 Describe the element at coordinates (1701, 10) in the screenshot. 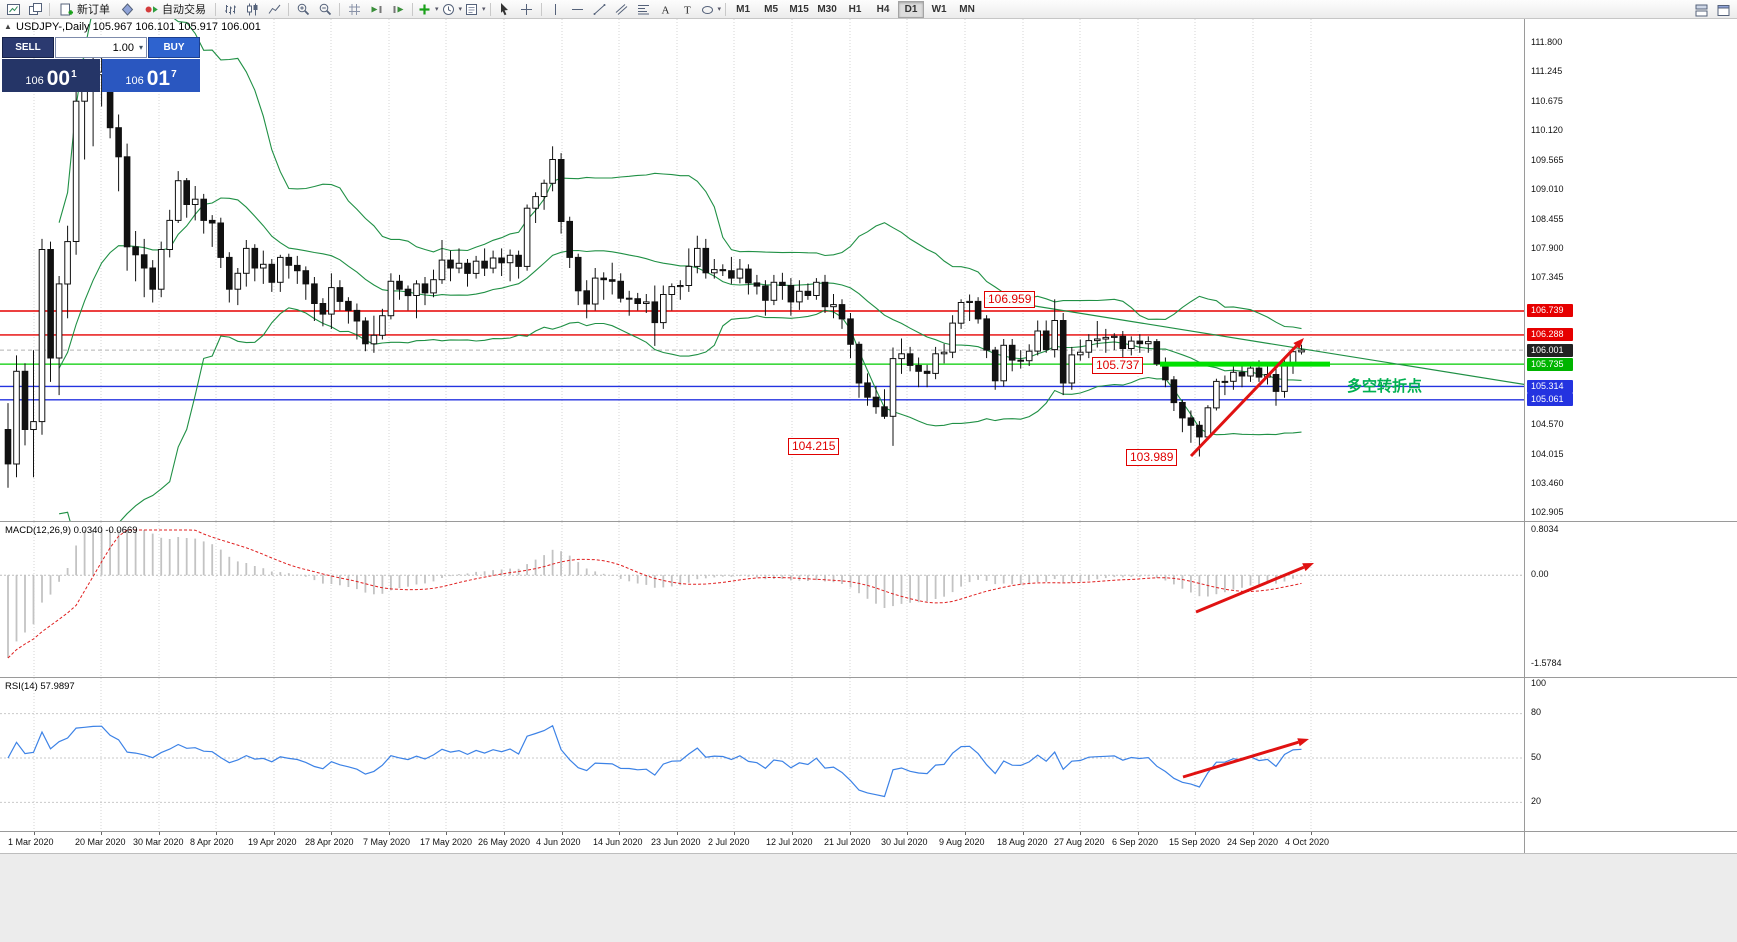

I see `dock-icon` at that location.